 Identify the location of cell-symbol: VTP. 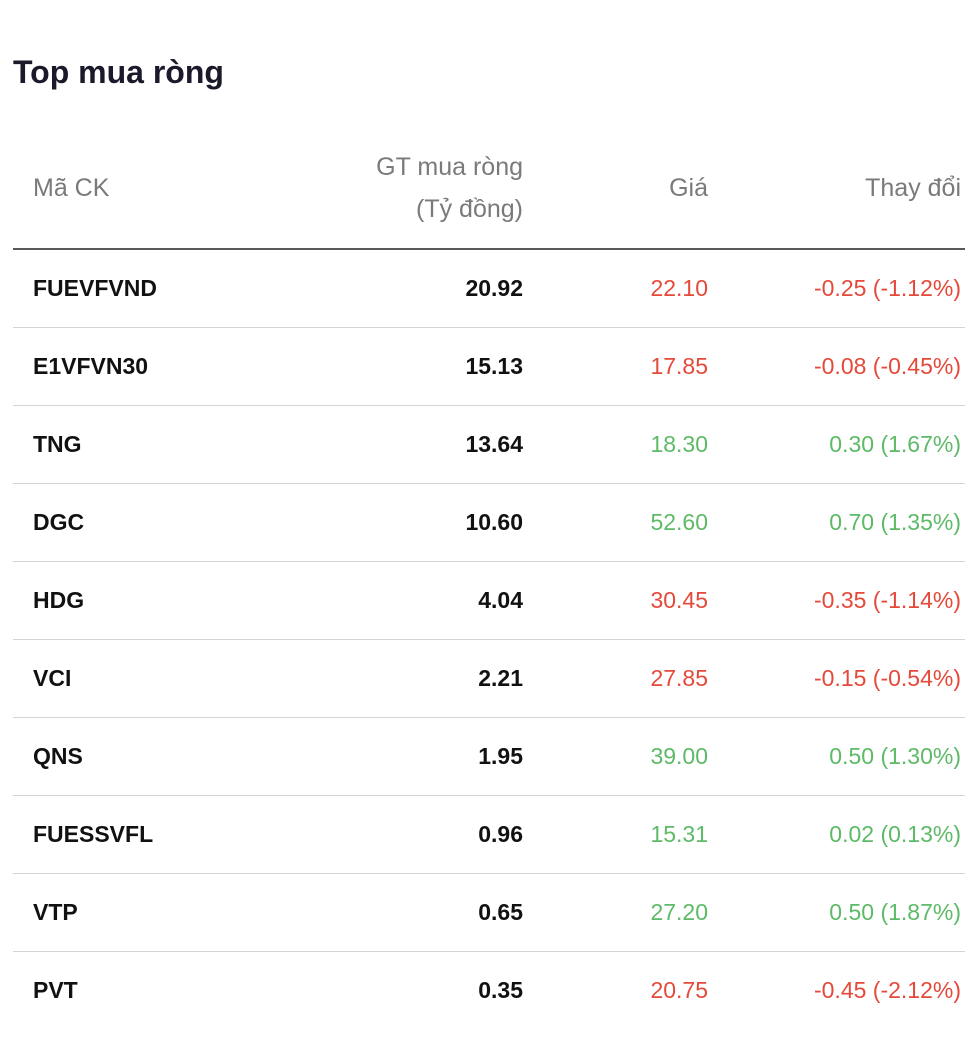
(119, 912).